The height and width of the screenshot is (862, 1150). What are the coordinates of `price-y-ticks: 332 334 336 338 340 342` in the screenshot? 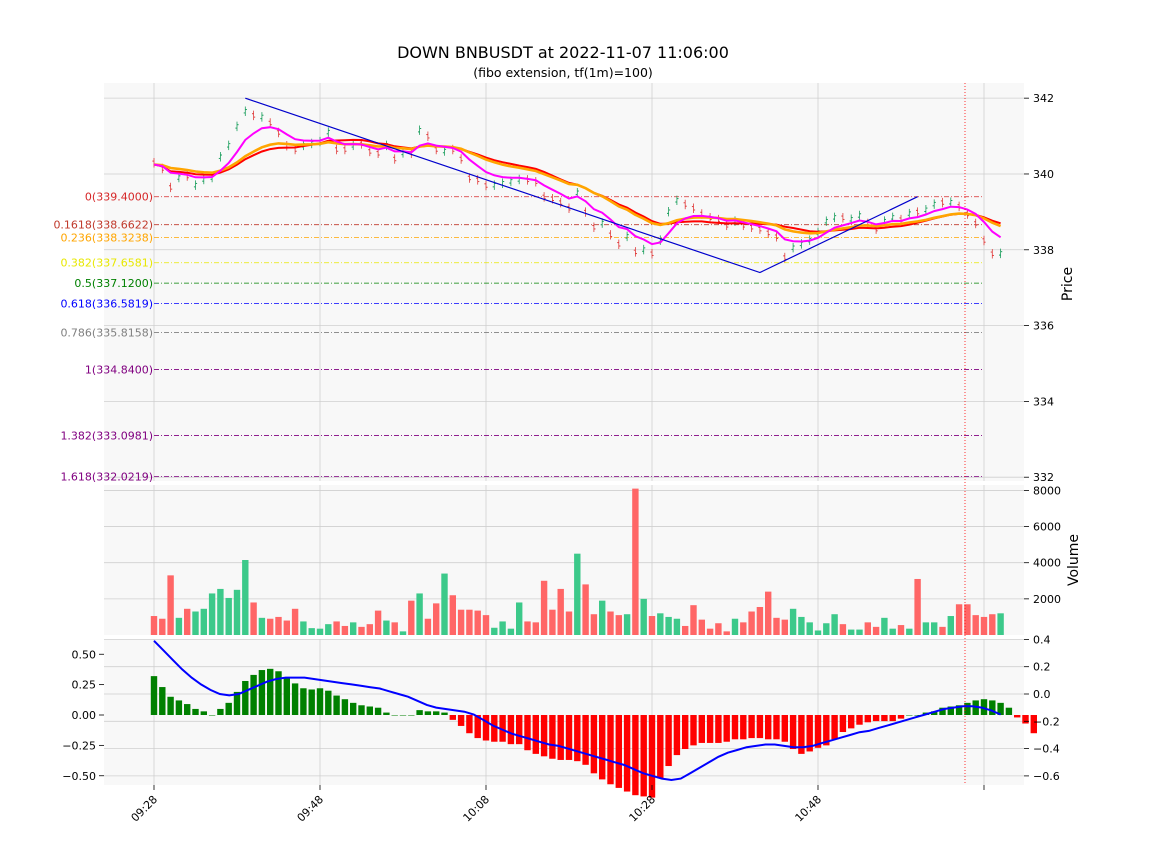 It's located at (1039, 288).